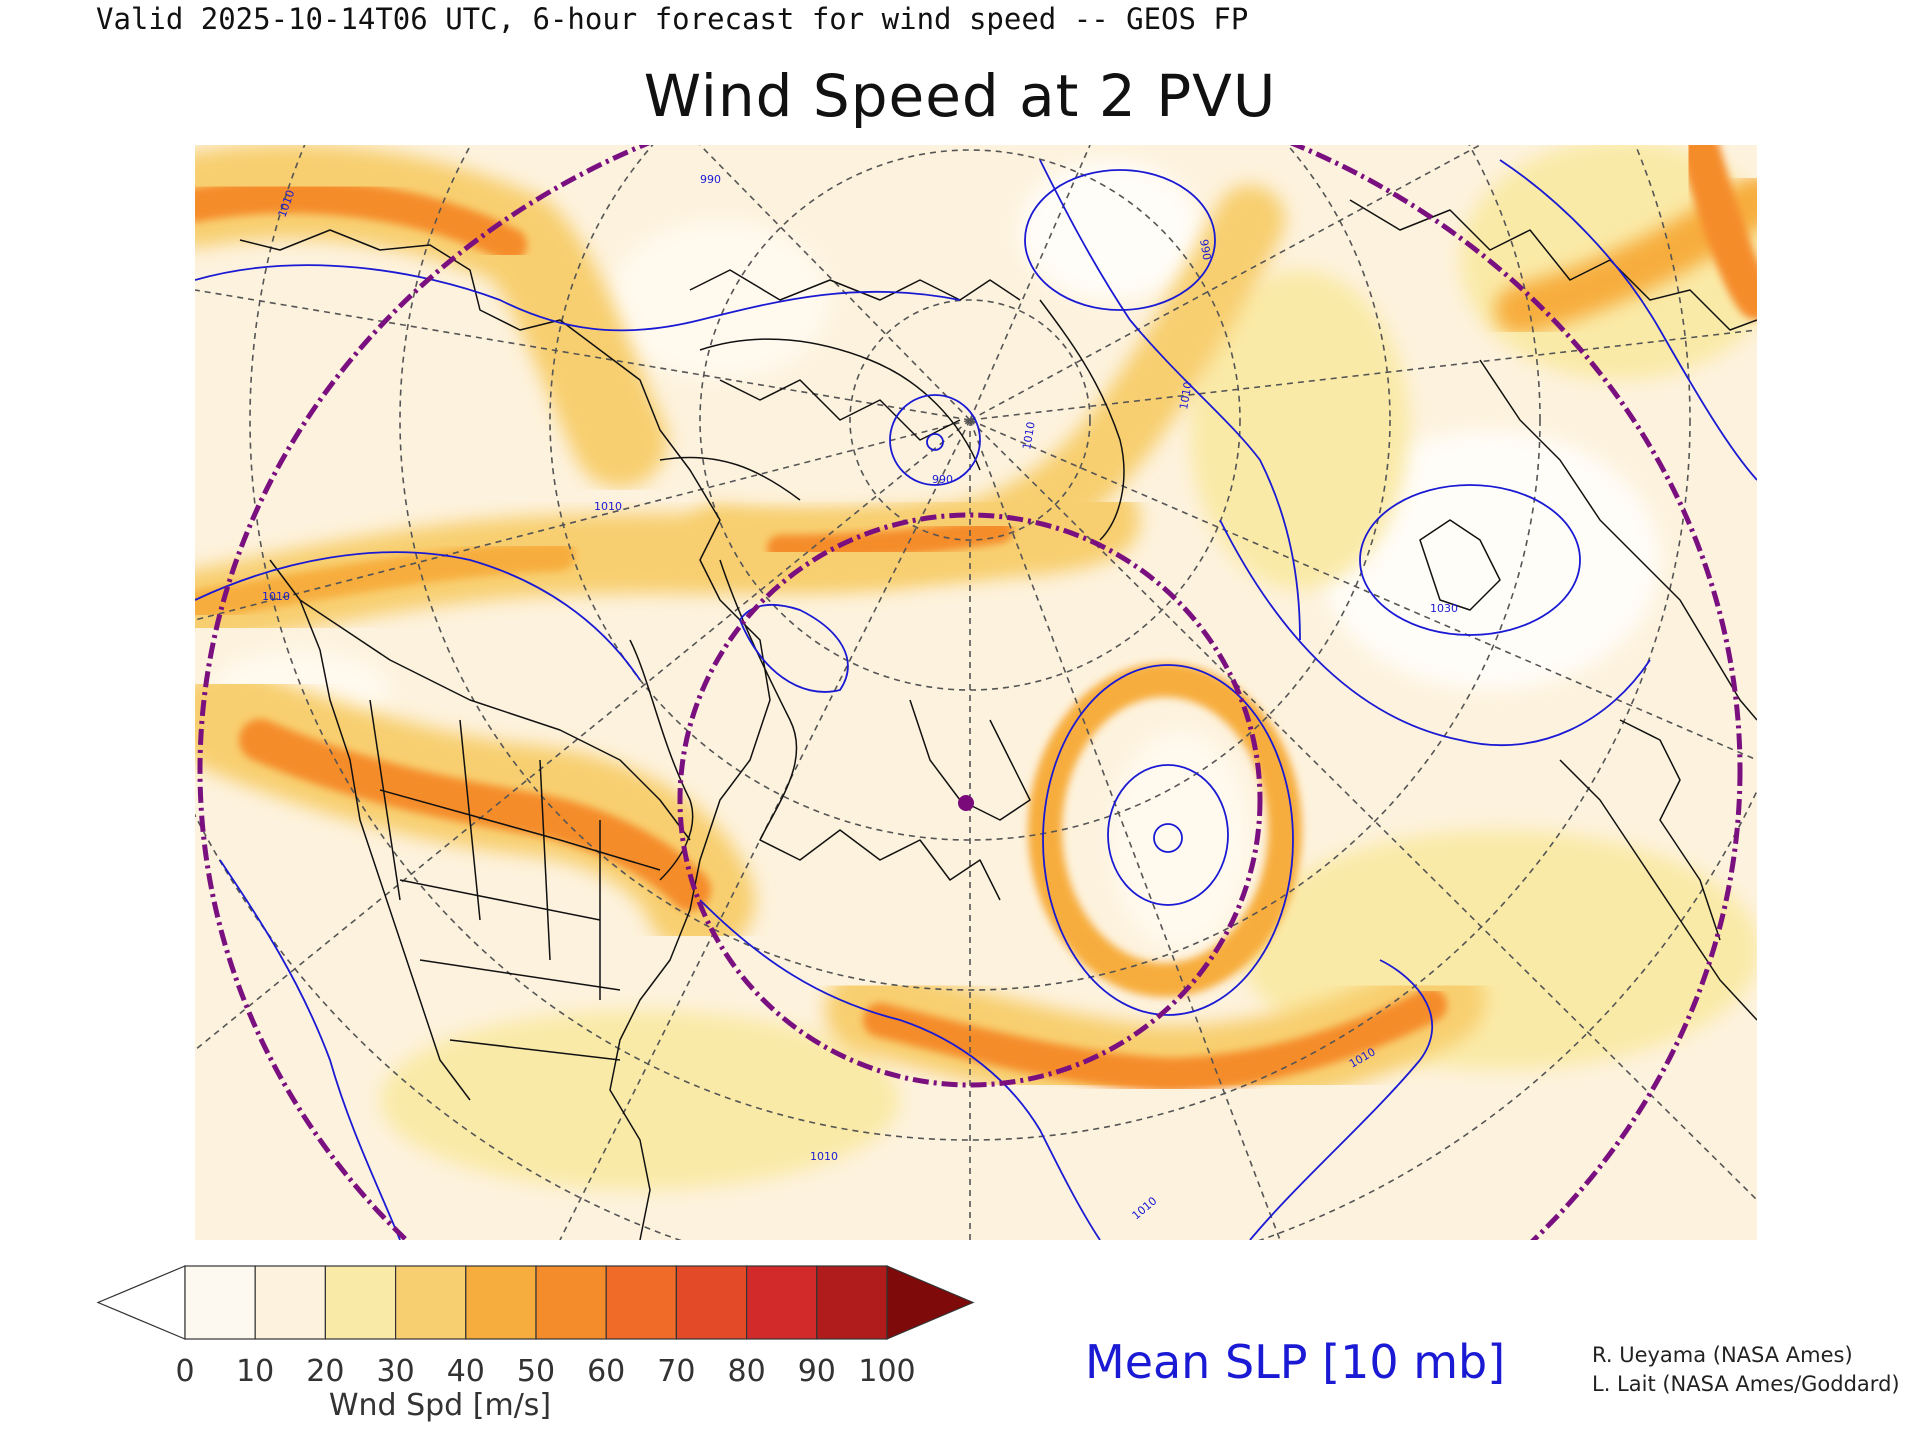 Image resolution: width=1920 pixels, height=1440 pixels. I want to click on colorbar-tick-label: 20, so click(325, 1371).